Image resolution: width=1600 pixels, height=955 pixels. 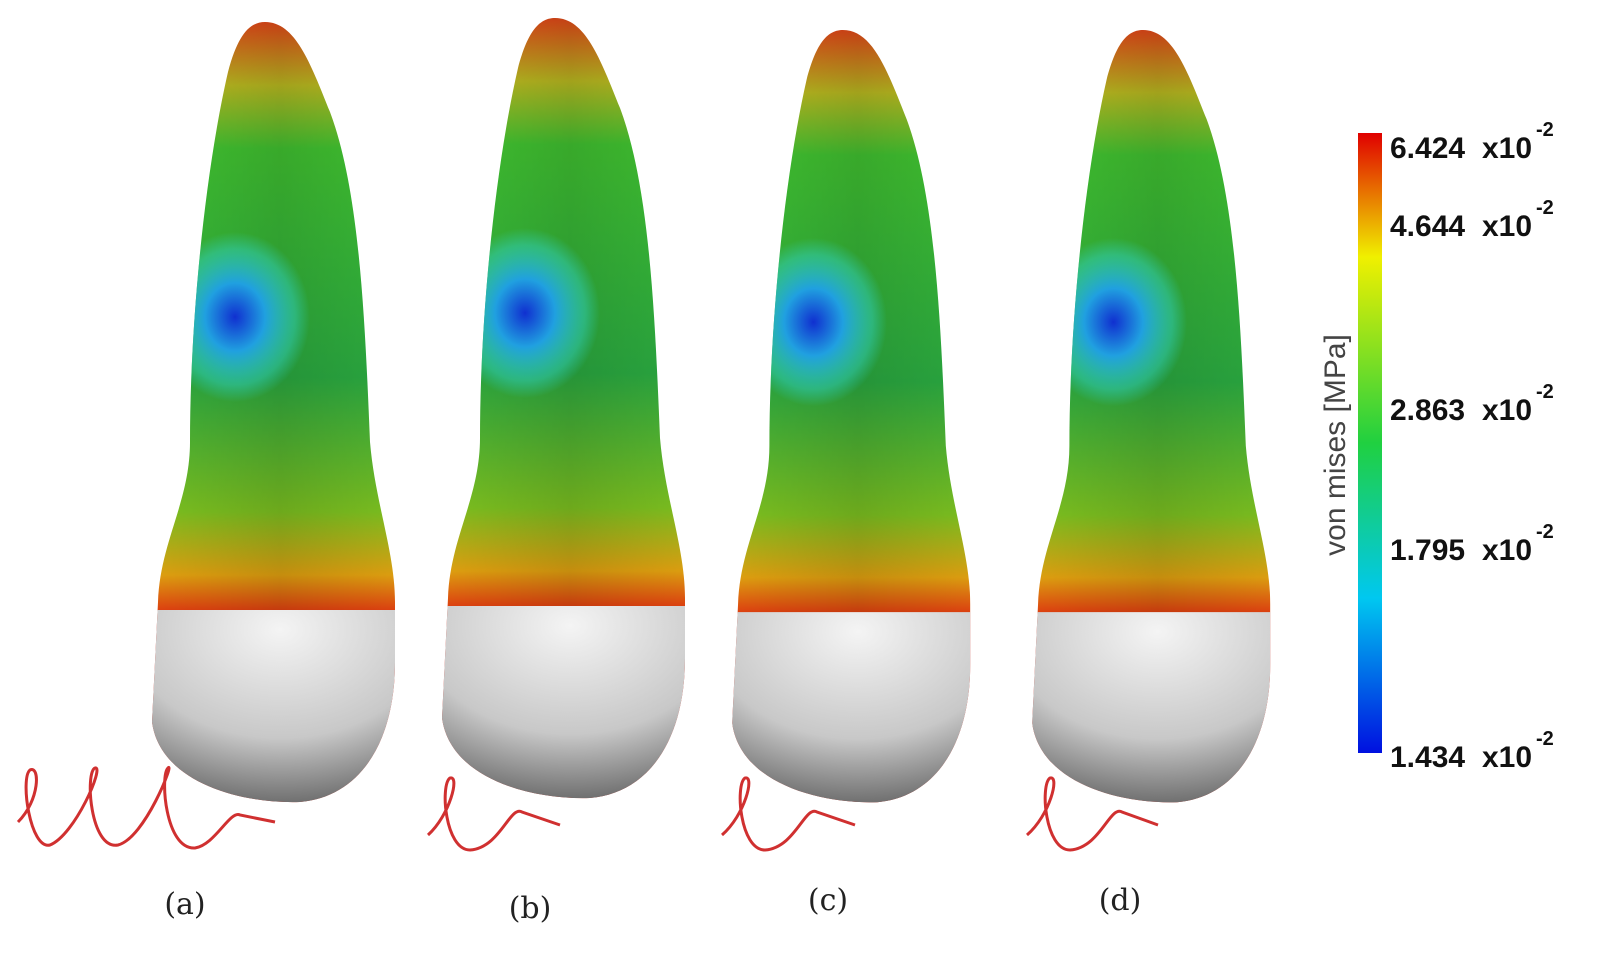 What do you see at coordinates (1370, 443) in the screenshot?
I see `colorbar` at bounding box center [1370, 443].